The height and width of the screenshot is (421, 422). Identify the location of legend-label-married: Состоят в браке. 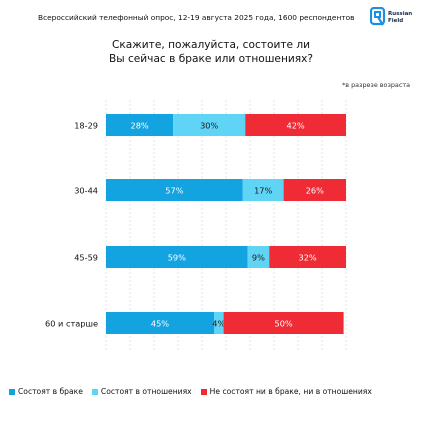
(50, 391).